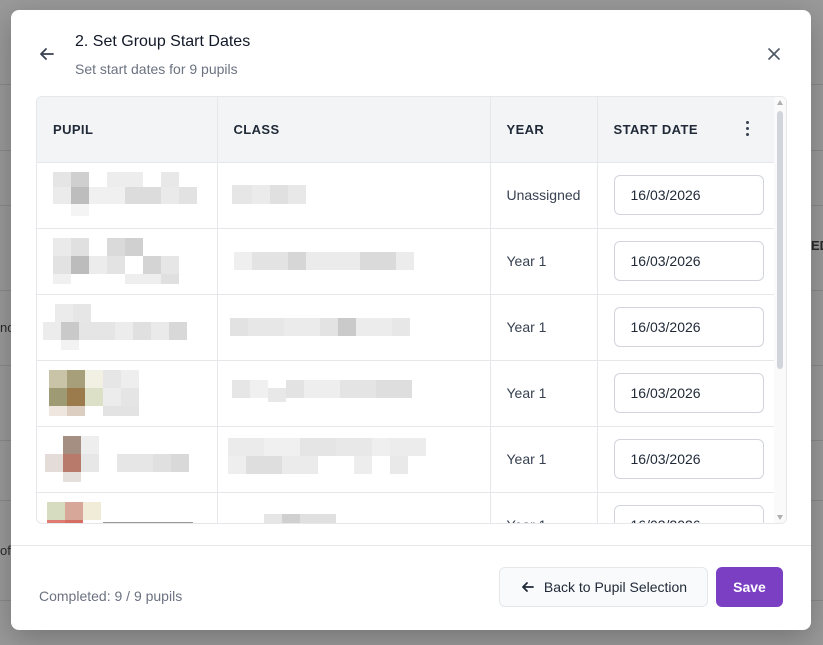 Image resolution: width=823 pixels, height=645 pixels. Describe the element at coordinates (817, 245) in the screenshot. I see `bg-fragment: ED` at that location.